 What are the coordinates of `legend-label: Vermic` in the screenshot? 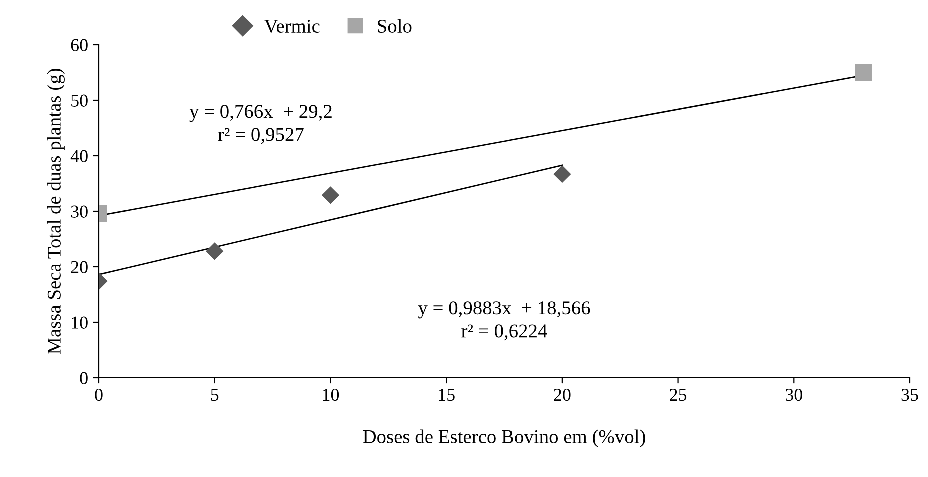 It's located at (292, 27).